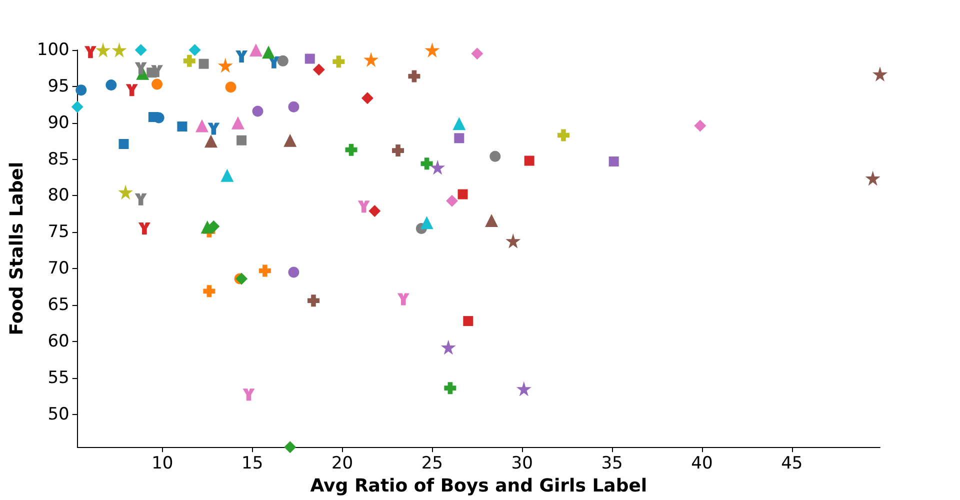 The width and height of the screenshot is (960, 500). What do you see at coordinates (59, 122) in the screenshot?
I see `y-tick-label: 90` at bounding box center [59, 122].